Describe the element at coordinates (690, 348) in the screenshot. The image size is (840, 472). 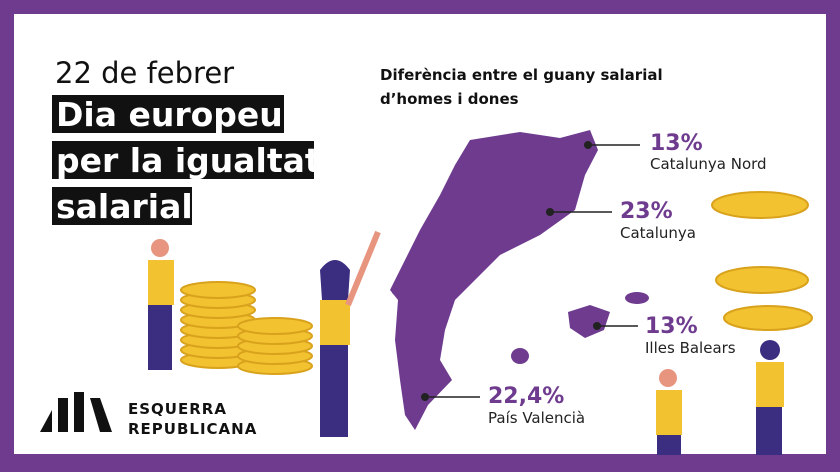
I see `region: Illes Balears` at that location.